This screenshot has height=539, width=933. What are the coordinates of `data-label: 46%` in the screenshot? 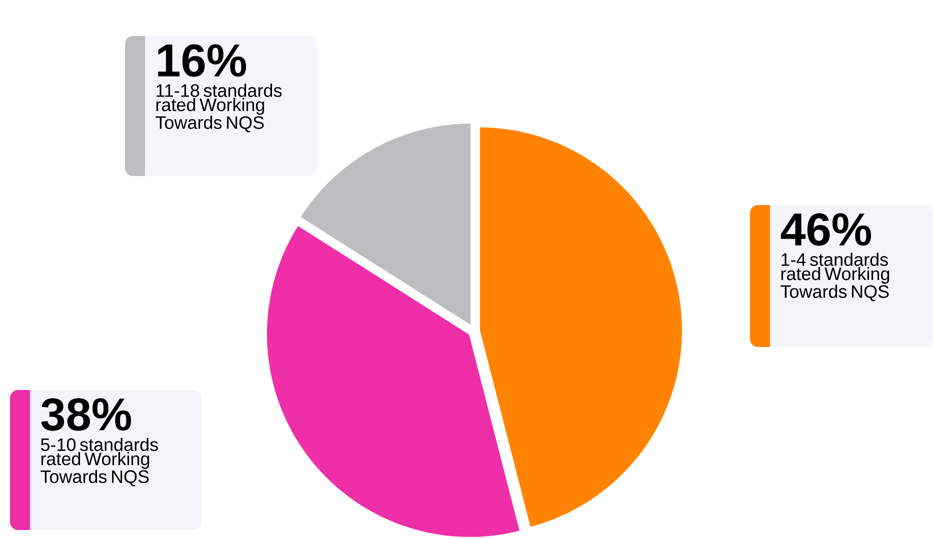 It's located at (826, 229).